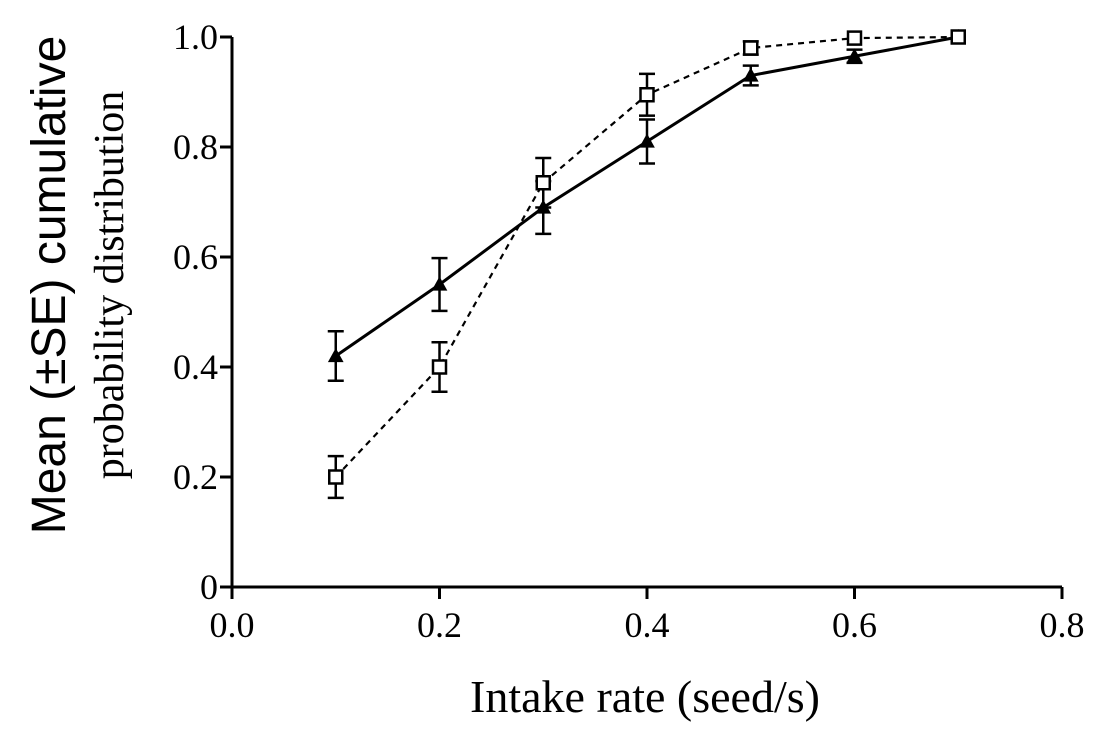 This screenshot has width=1099, height=734. What do you see at coordinates (49, 285) in the screenshot?
I see `y-axis-label-line1: Mean (±SE) cumulative` at bounding box center [49, 285].